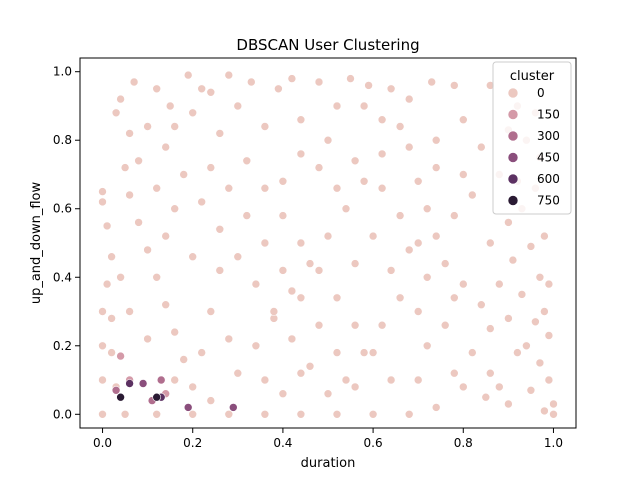 Image resolution: width=640 pixels, height=484 pixels. I want to click on legend-entries: 0 150 300 450 600 750, so click(533, 147).